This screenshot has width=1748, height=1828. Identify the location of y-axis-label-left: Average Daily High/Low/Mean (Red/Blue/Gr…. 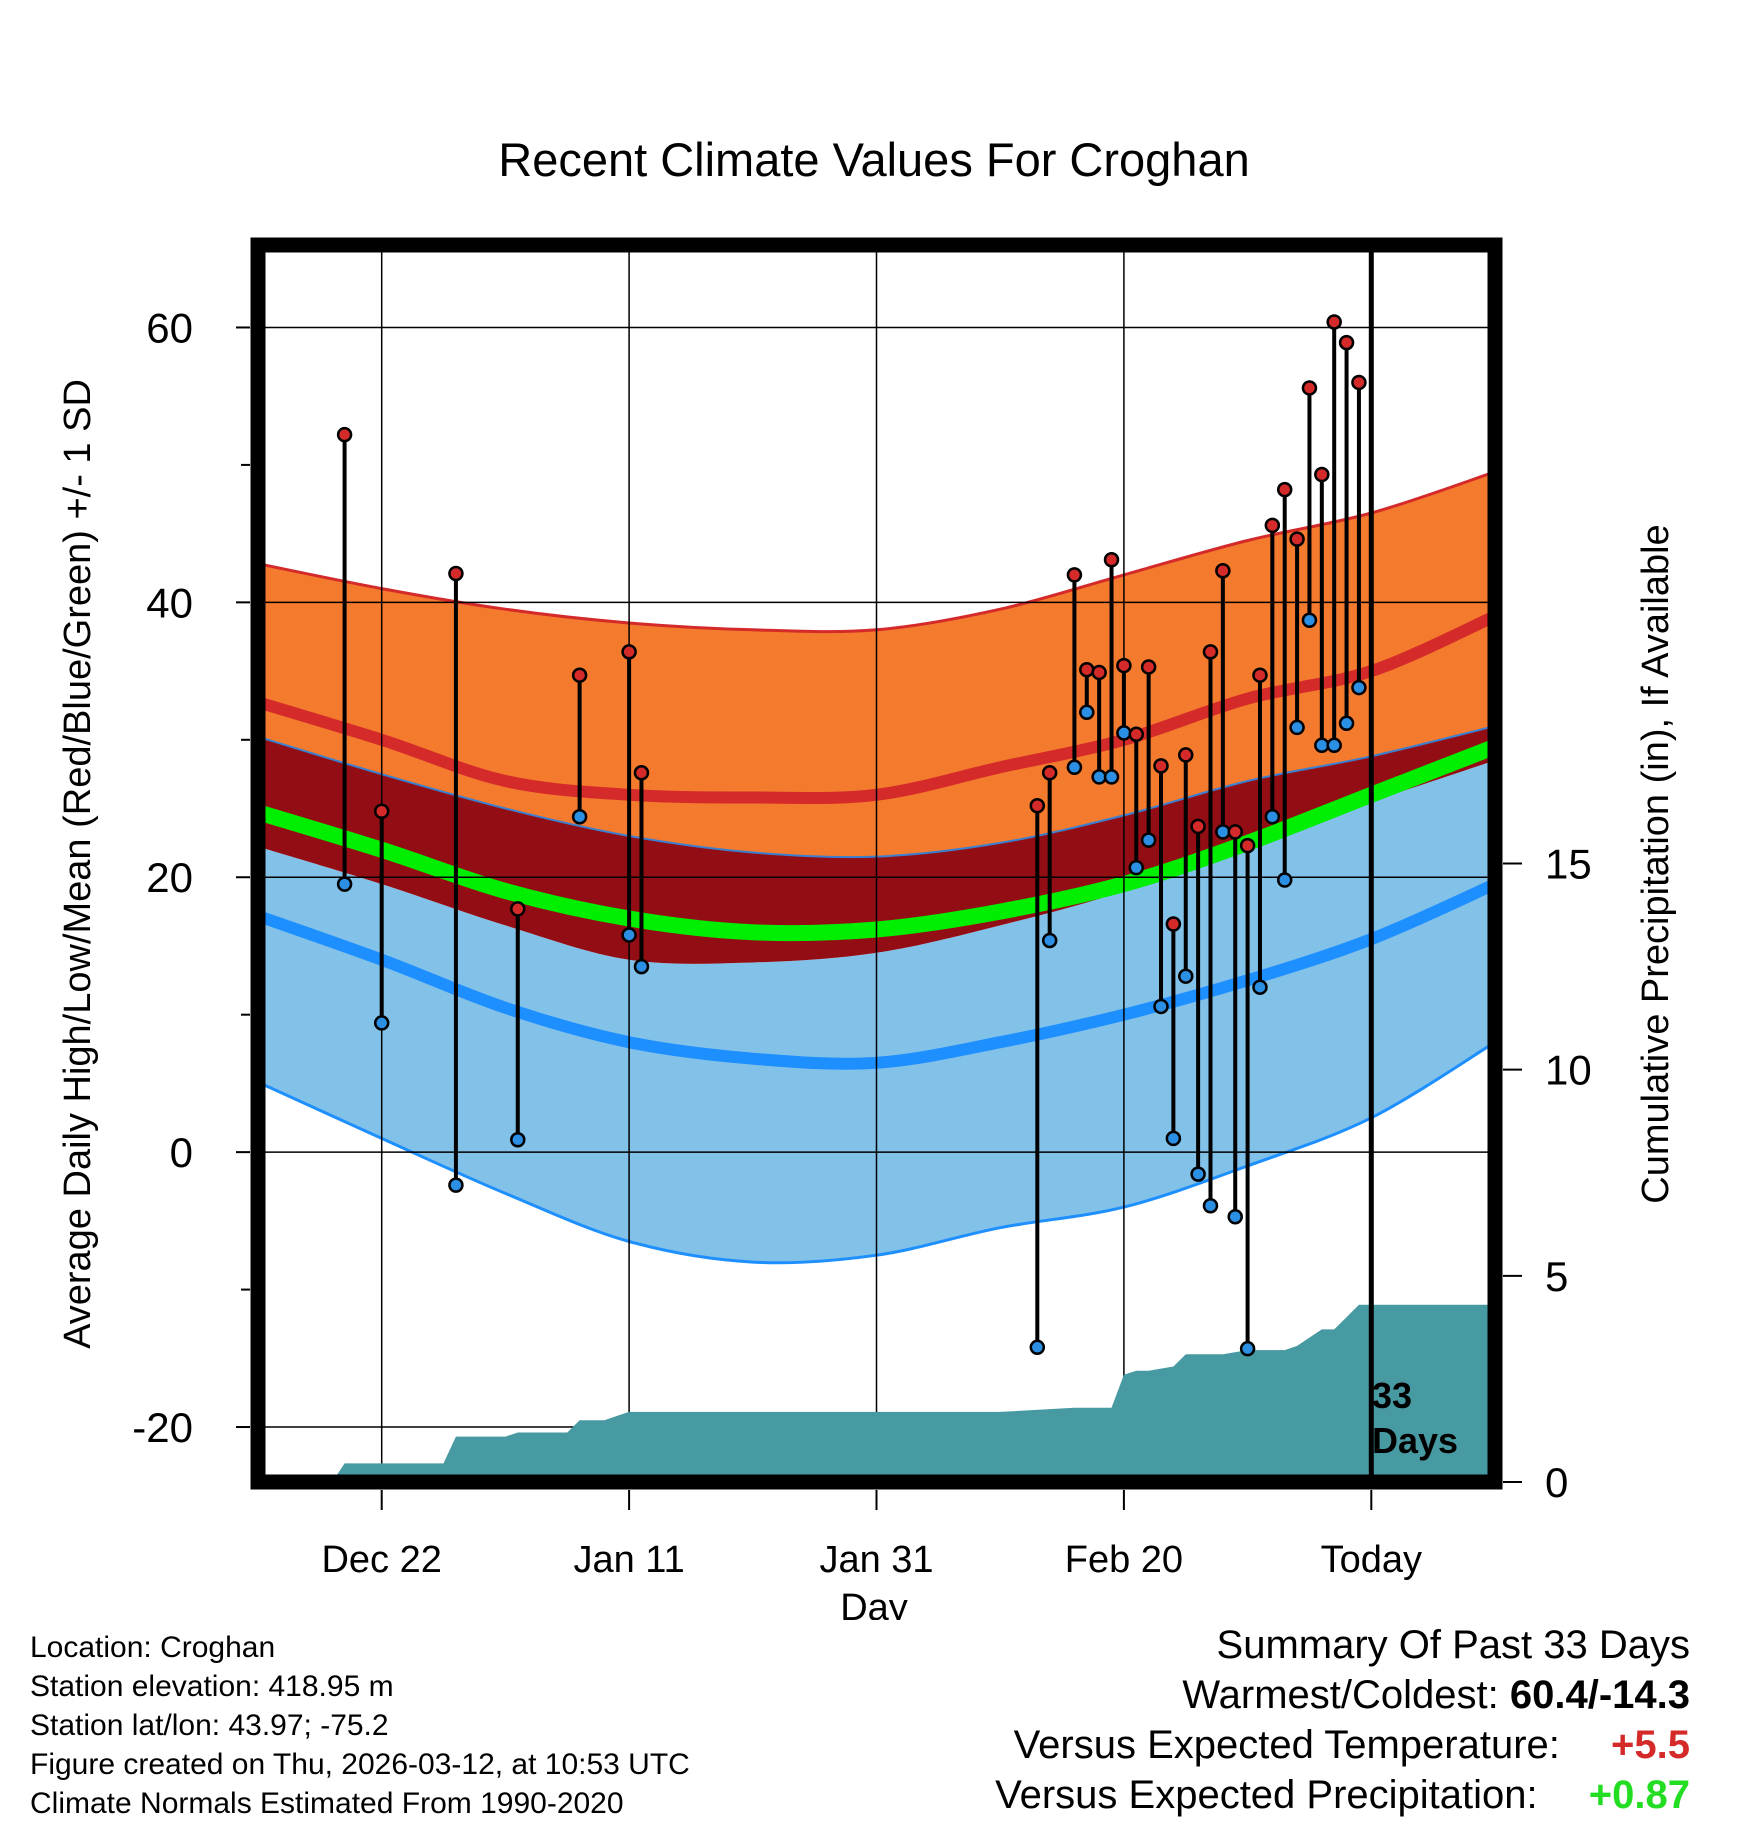
(78, 864).